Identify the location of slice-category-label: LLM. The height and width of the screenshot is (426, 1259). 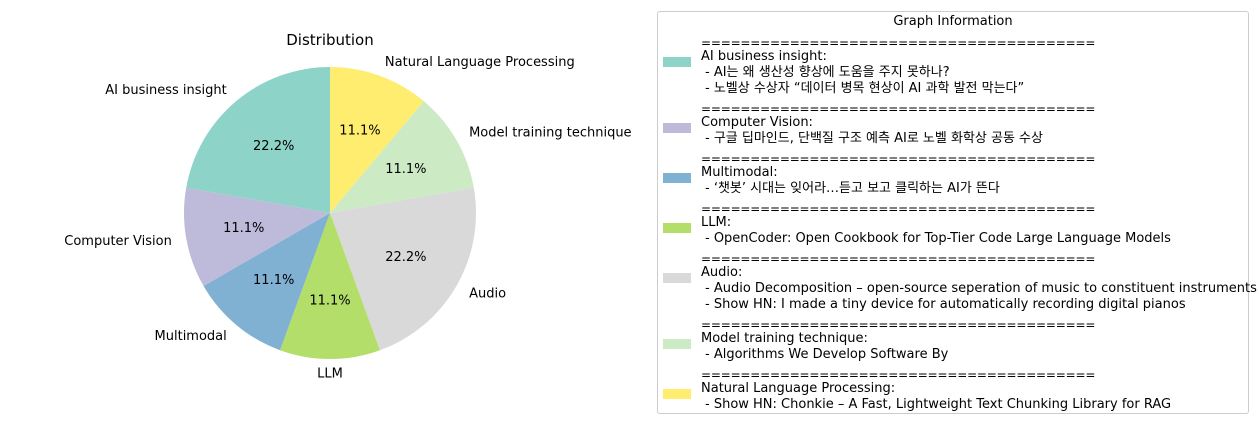
(330, 374).